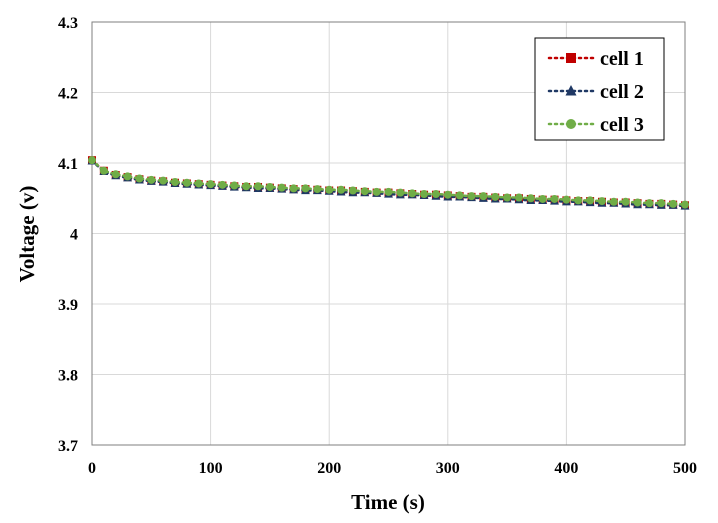 This screenshot has height=523, width=718. I want to click on y-tick-label: 4, so click(74, 235).